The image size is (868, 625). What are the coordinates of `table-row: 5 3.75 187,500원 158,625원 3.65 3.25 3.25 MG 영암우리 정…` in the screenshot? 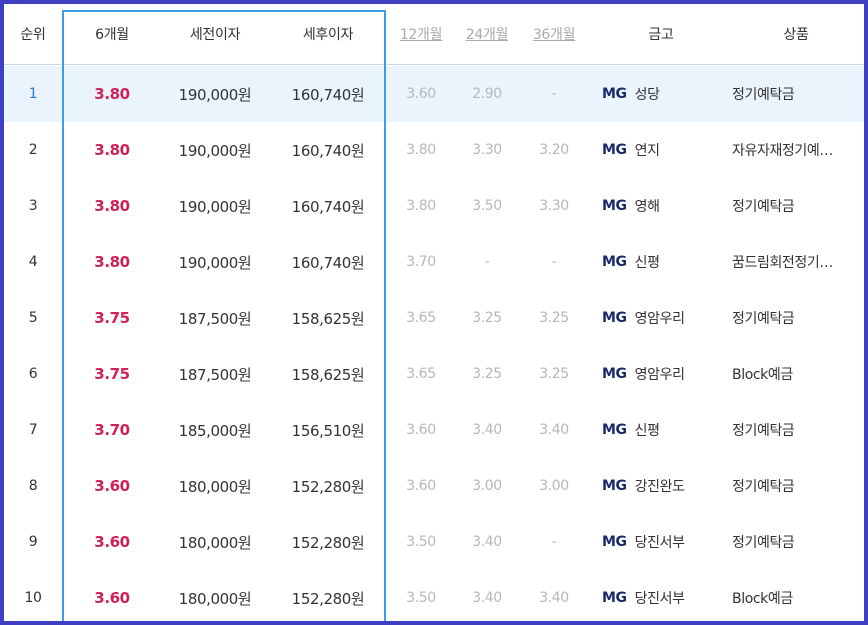 It's located at (434, 318).